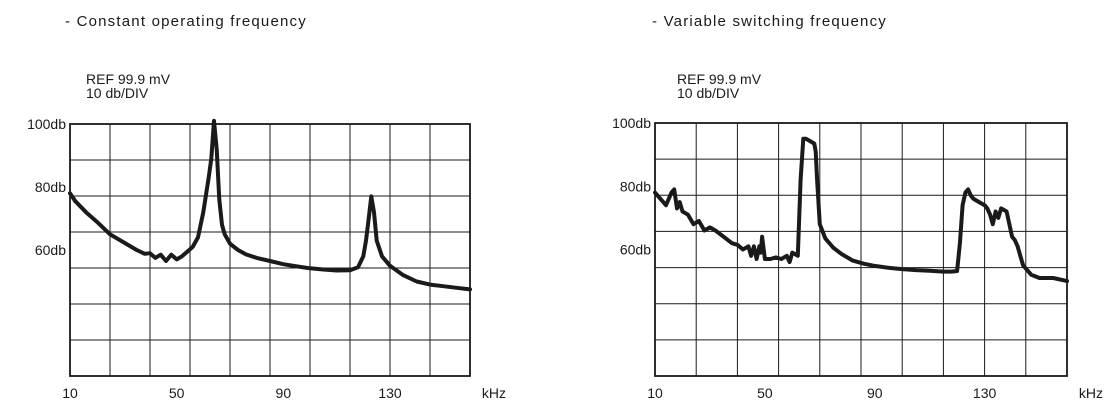 The image size is (1106, 401). I want to click on chart-title: - Constant operating frequency, so click(186, 21).